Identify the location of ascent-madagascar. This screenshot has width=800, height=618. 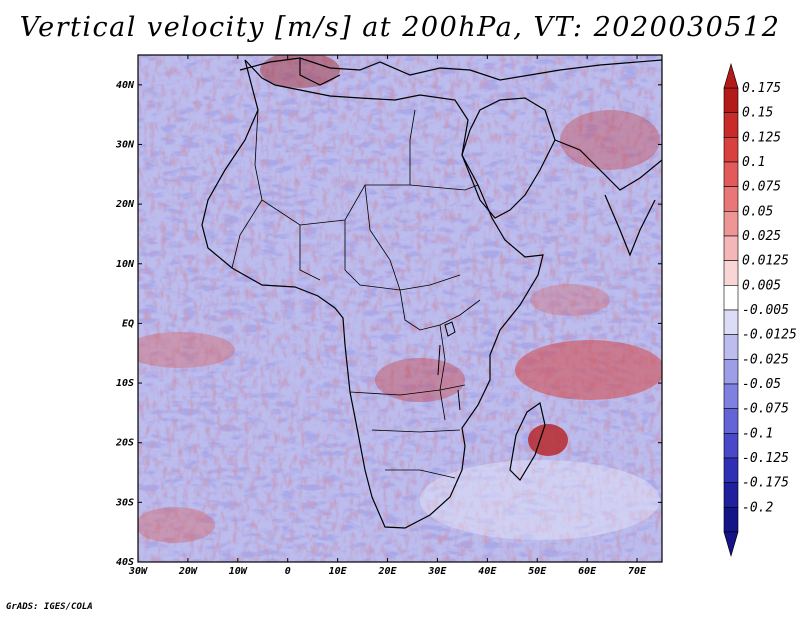
(548, 440).